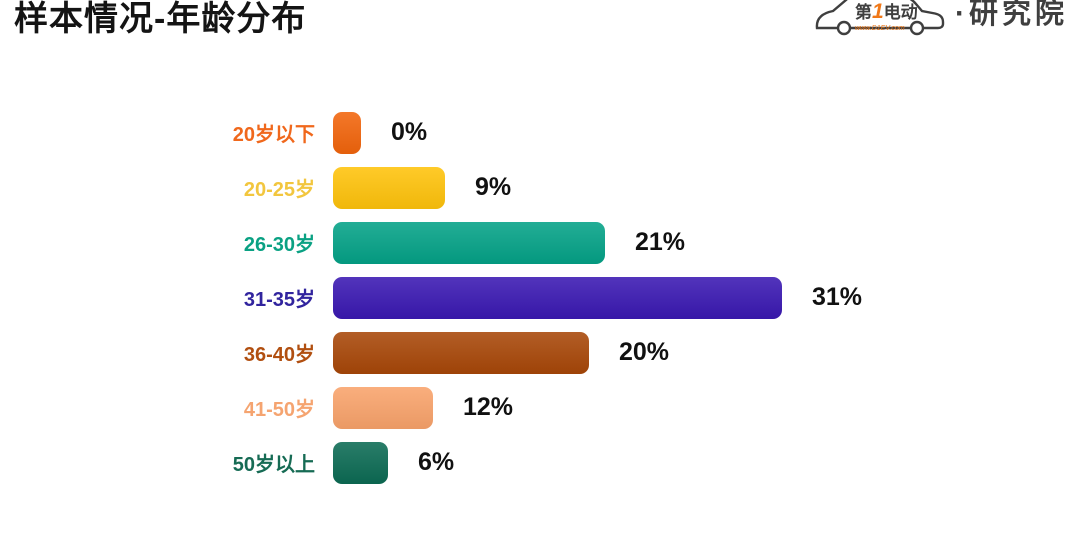 This screenshot has width=1080, height=548. I want to click on bar-21%, so click(469, 242).